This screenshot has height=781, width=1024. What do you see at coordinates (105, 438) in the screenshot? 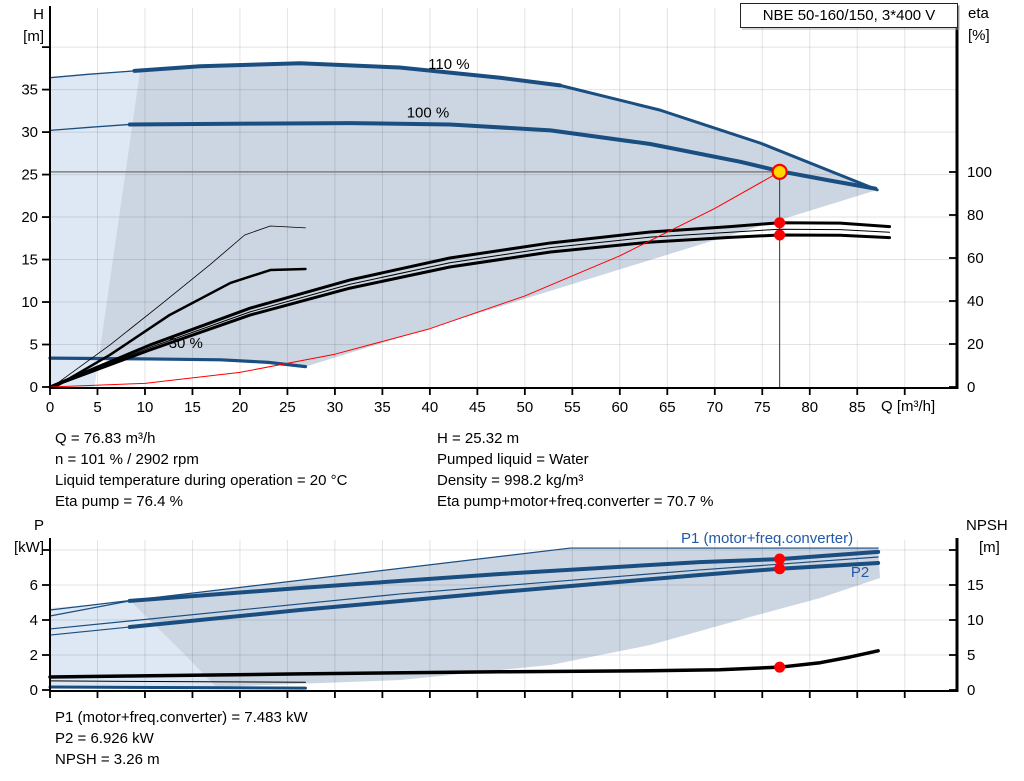
I see `result-q: Q = 76.83 m³/h` at bounding box center [105, 438].